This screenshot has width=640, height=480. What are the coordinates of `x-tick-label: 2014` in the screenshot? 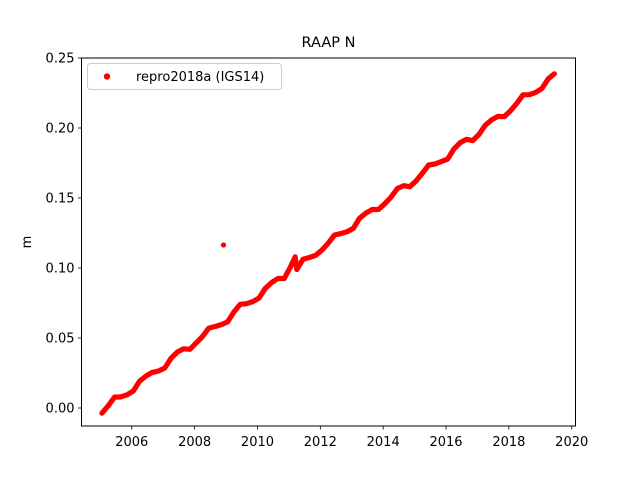 It's located at (383, 442).